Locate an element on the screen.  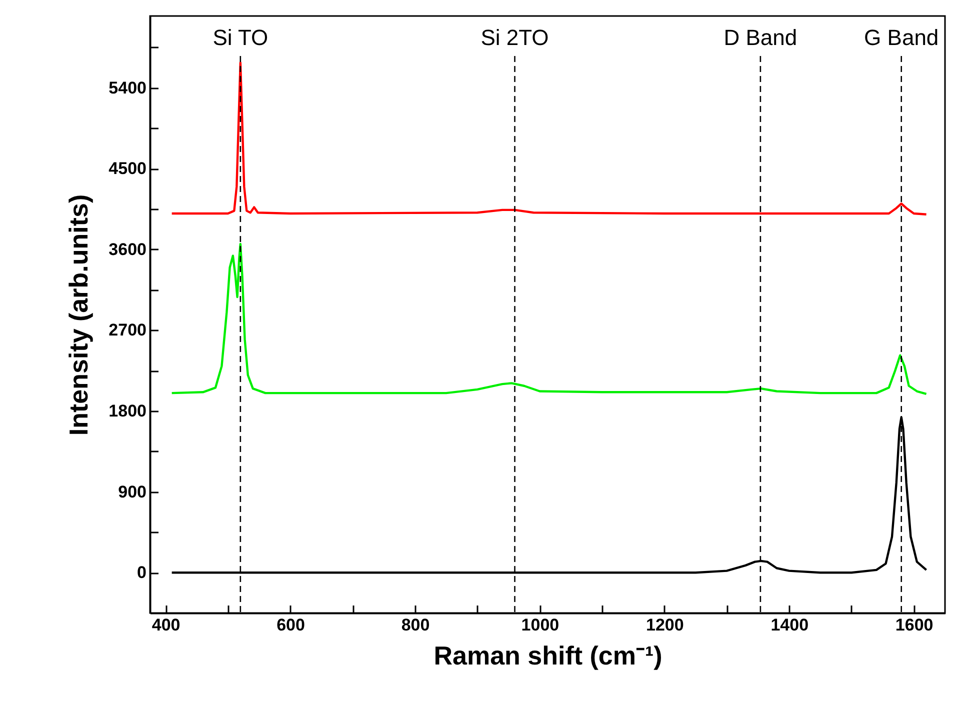
ref-line-label: D Band is located at coordinates (761, 37).